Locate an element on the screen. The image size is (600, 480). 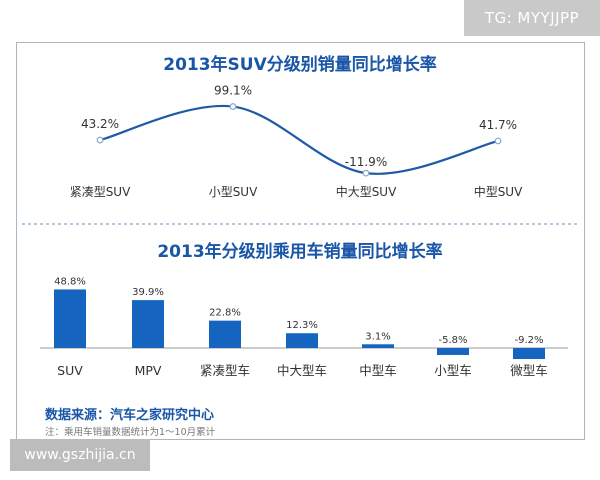
bar-category-label: 中型车 is located at coordinates (378, 370).